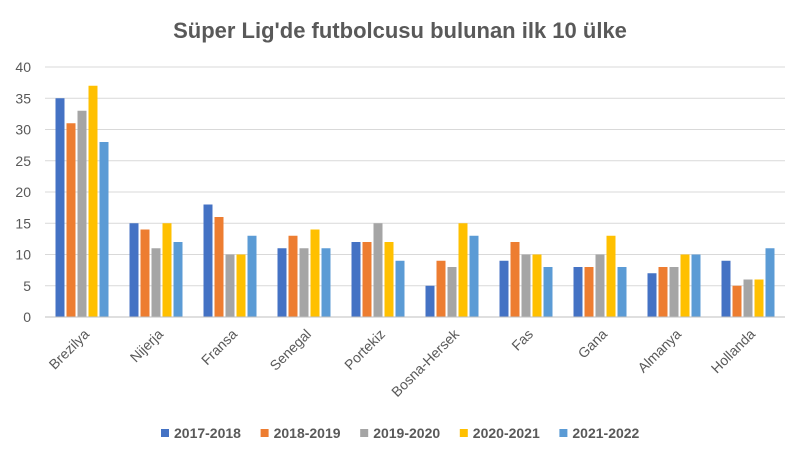 The width and height of the screenshot is (800, 458). Describe the element at coordinates (23, 98) in the screenshot. I see `y-tick-label: 35` at that location.